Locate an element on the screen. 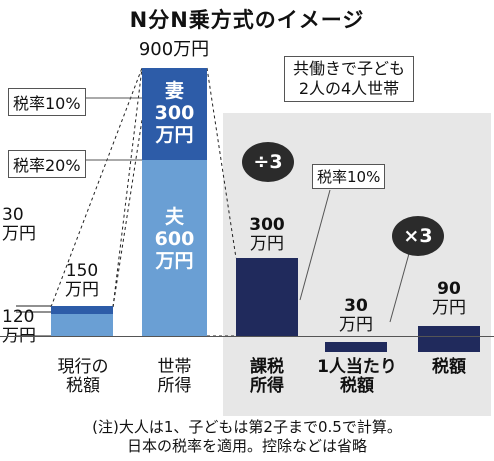 The image size is (494, 461). current-lower-part: 120 万円 is located at coordinates (19, 326).